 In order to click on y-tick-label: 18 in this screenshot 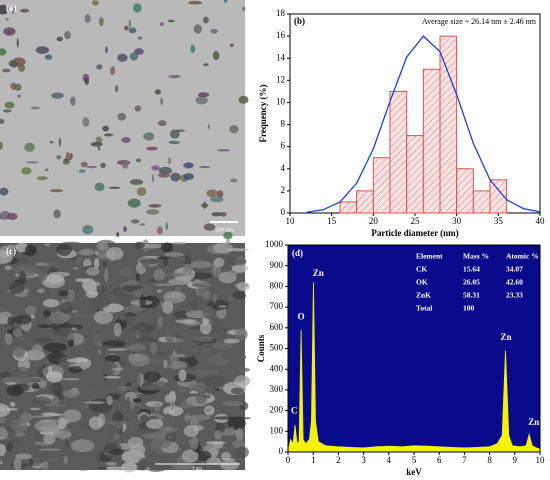, I will do `click(281, 13)`.